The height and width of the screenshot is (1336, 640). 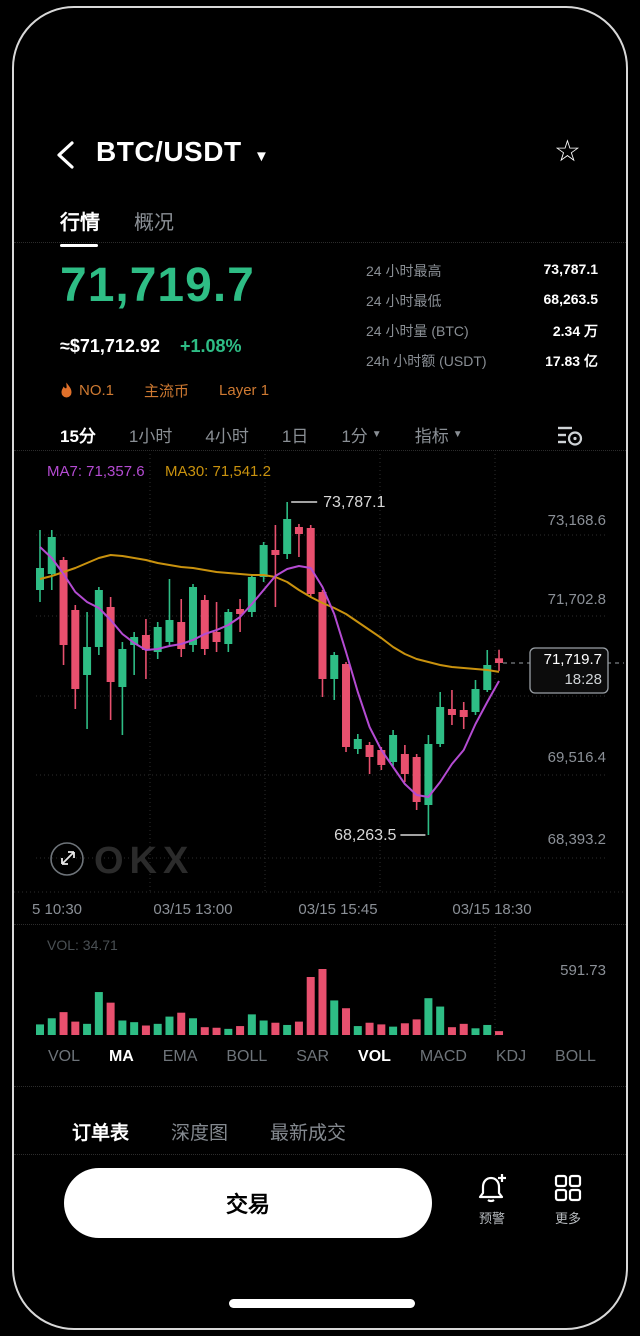 I want to click on stat-row: 24 小时最低 68,263.5, so click(x=482, y=301).